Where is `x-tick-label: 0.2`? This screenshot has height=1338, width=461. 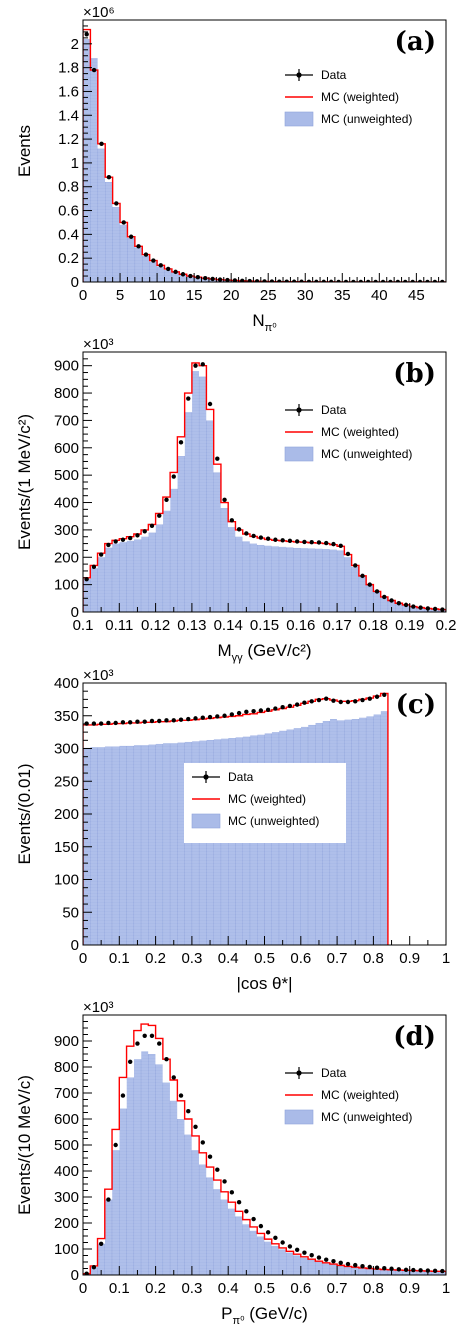
x-tick-label: 0.2 is located at coordinates (155, 1288).